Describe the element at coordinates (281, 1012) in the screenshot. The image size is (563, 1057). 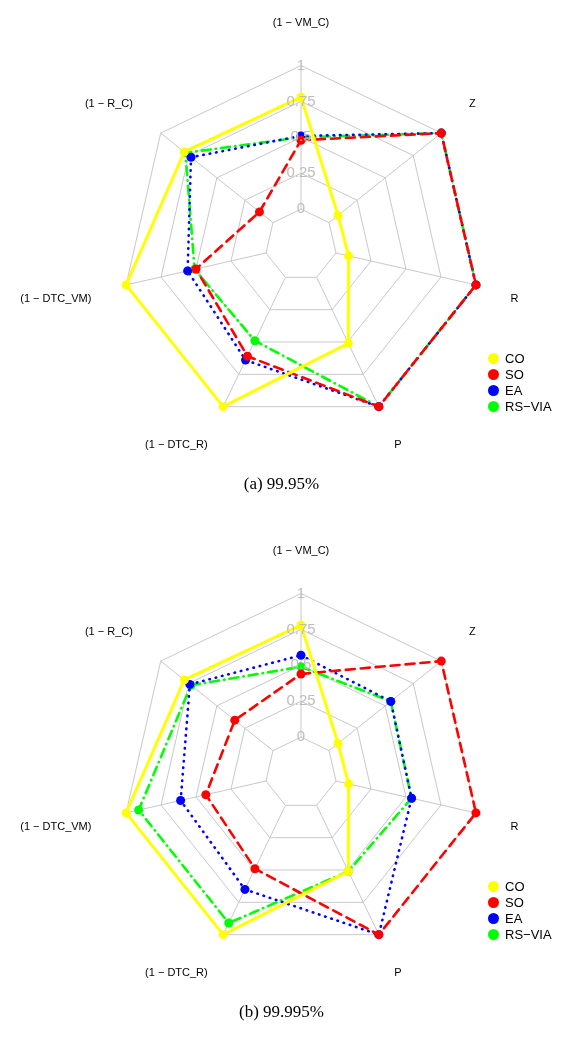
I see `text: (b) 99.995%` at that location.